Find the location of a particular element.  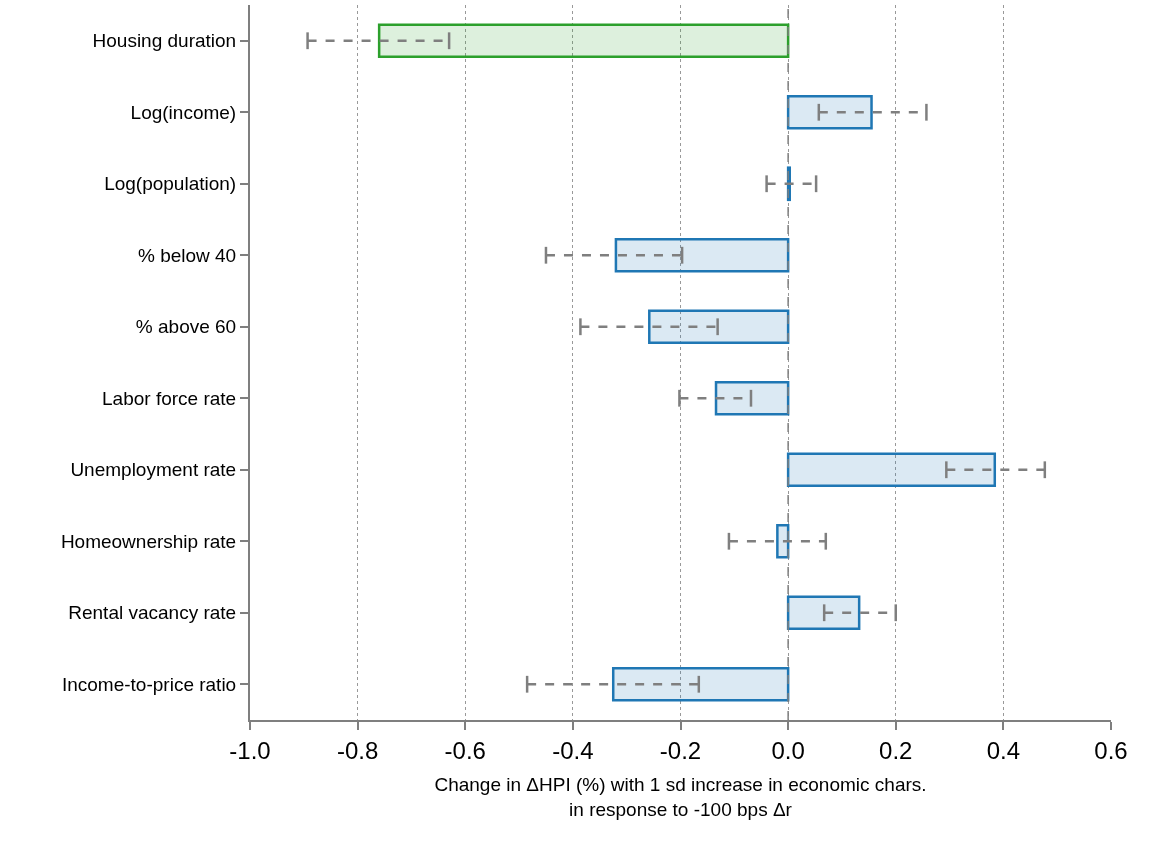

y-tick-label: Log(income) is located at coordinates (183, 112).